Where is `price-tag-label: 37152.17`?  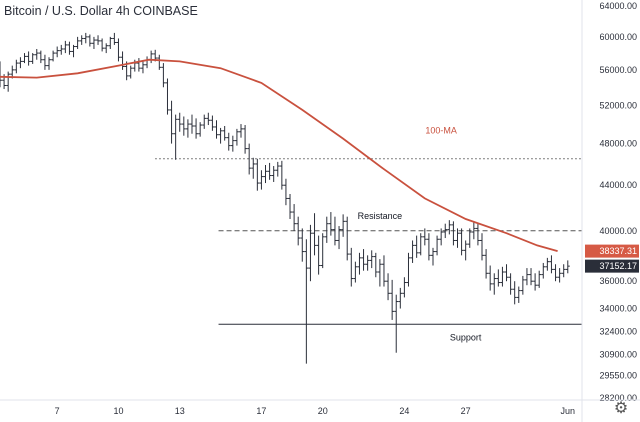 price-tag-label: 37152.17 is located at coordinates (618, 266).